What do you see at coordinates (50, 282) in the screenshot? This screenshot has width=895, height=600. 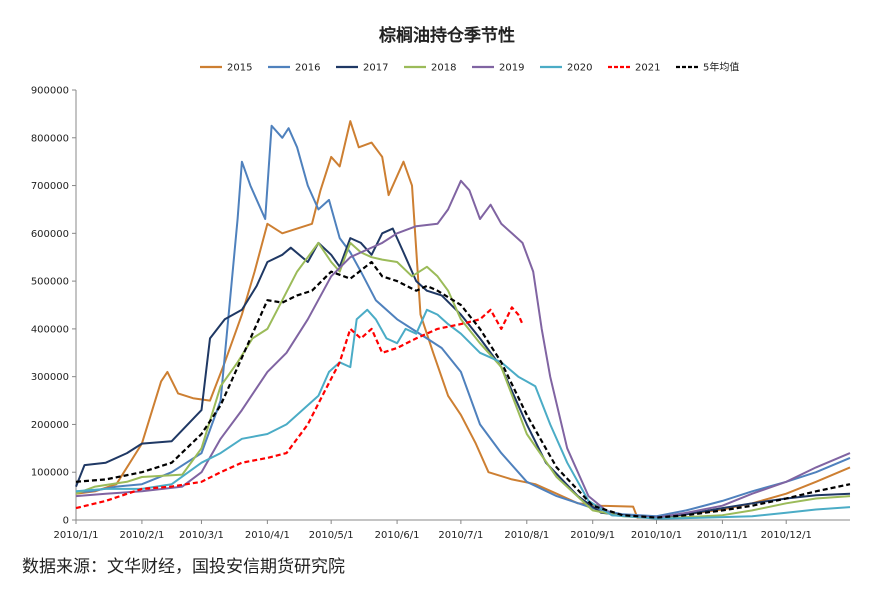 I see `y-tick-label: 500000` at bounding box center [50, 282].